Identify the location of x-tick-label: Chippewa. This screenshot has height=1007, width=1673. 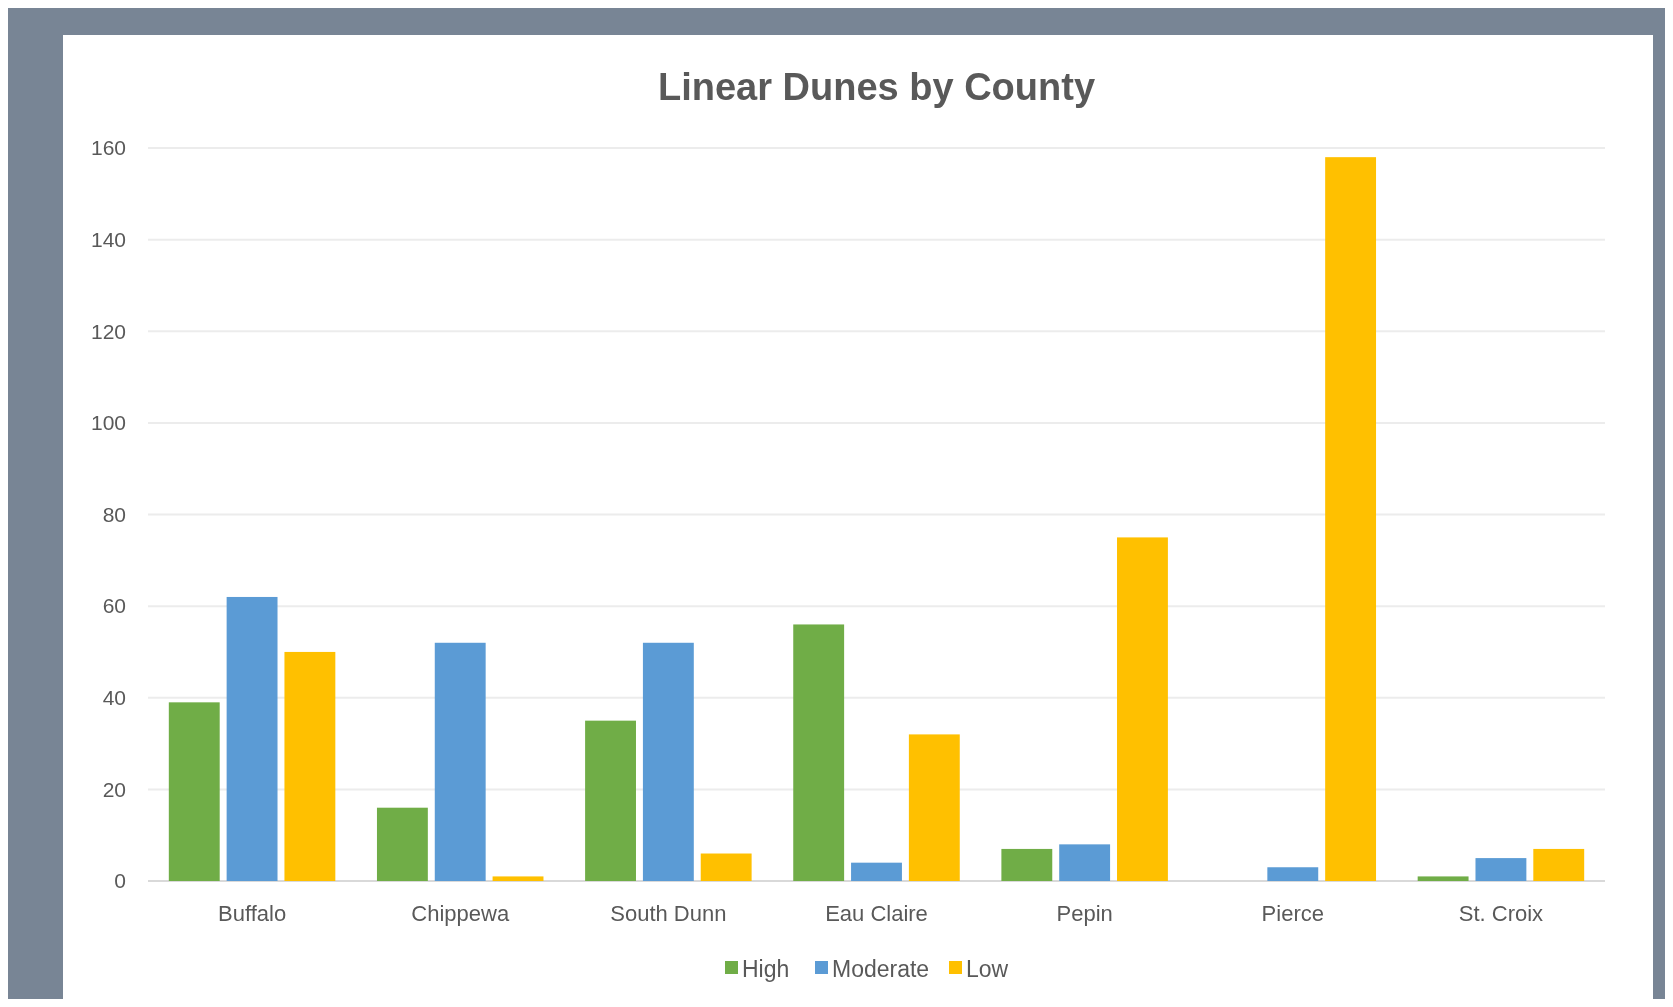
(460, 913).